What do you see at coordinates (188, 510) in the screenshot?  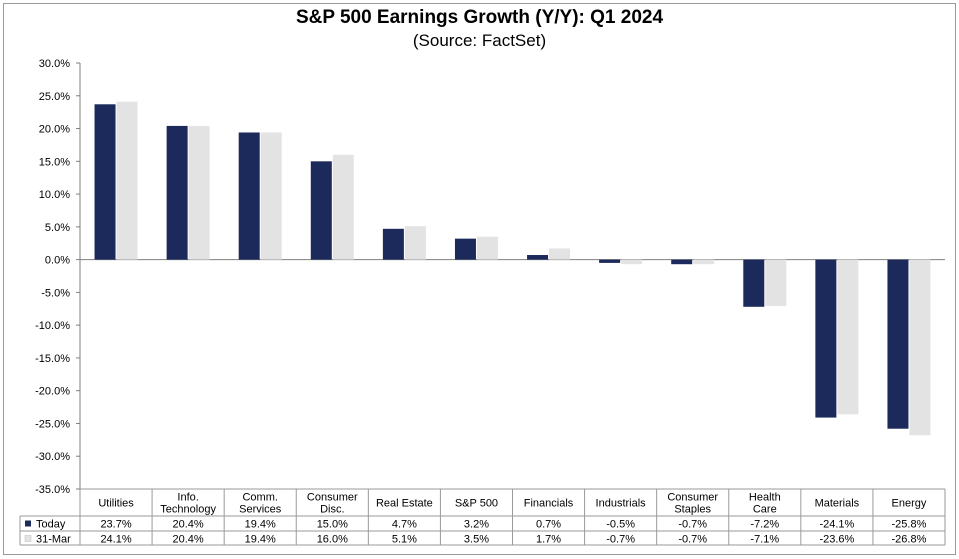 I see `category-label: Technology` at bounding box center [188, 510].